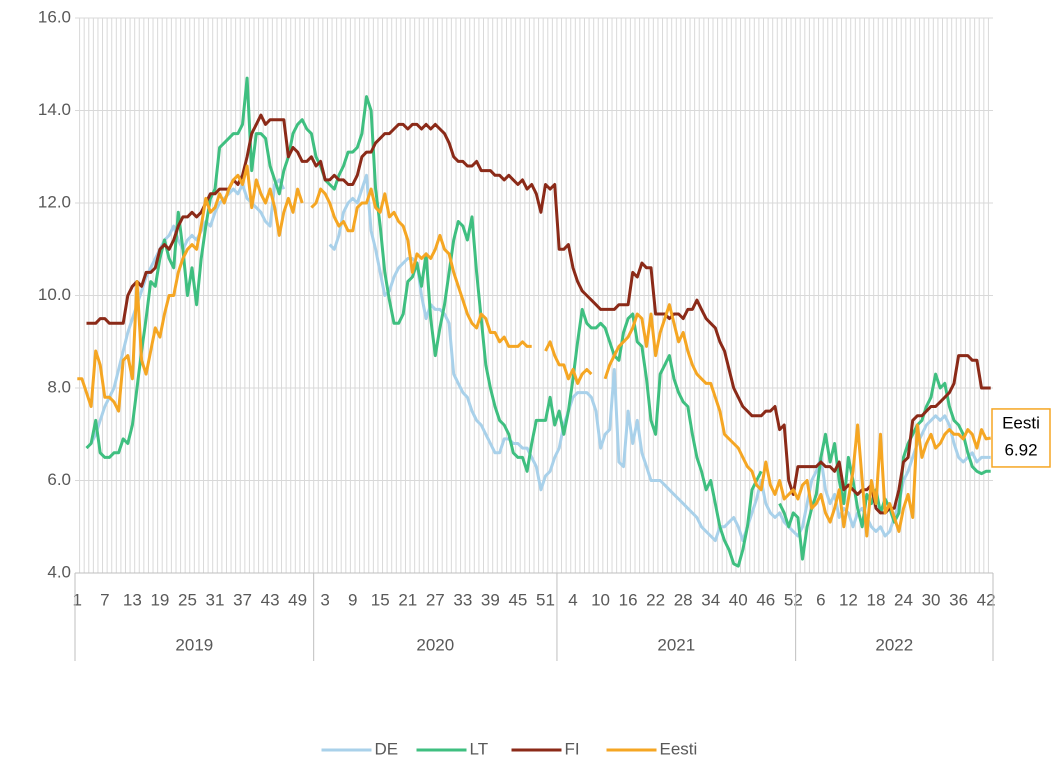 The image size is (1053, 765). Describe the element at coordinates (54, 294) in the screenshot. I see `y-tick-label: 10.0` at that location.